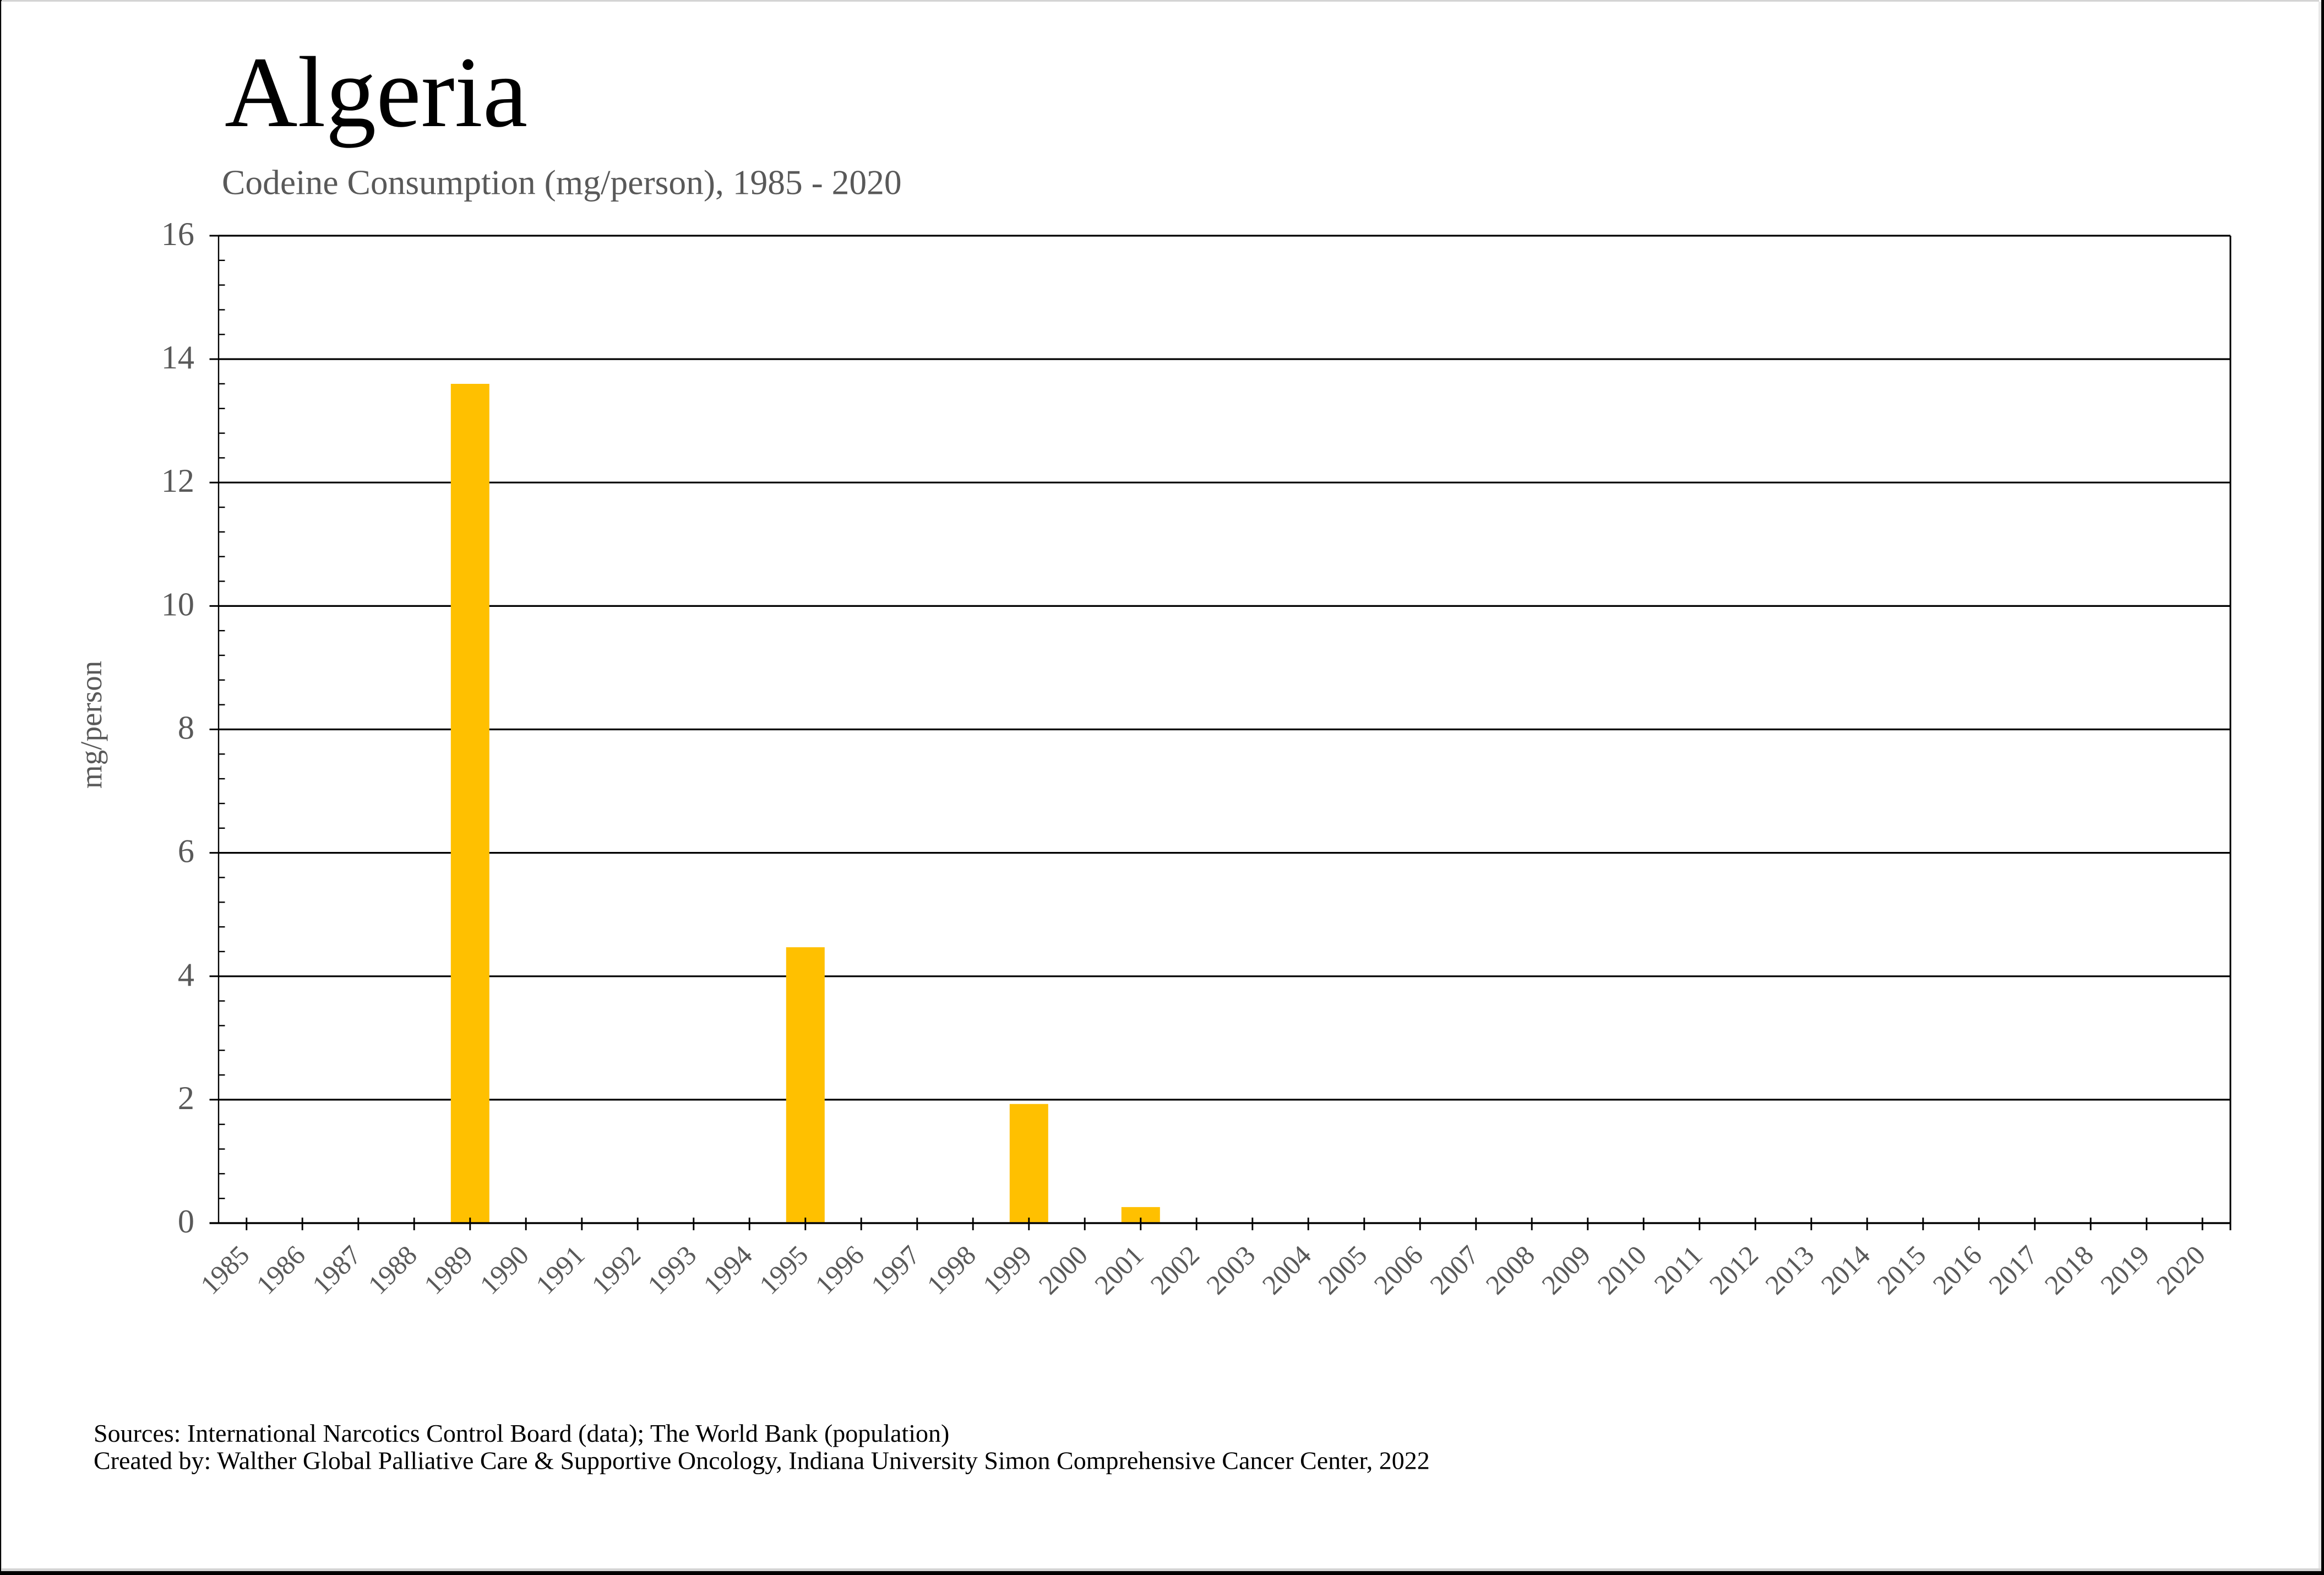 The image size is (2324, 1575). Describe the element at coordinates (186, 1098) in the screenshot. I see `svg-text: 2` at that location.